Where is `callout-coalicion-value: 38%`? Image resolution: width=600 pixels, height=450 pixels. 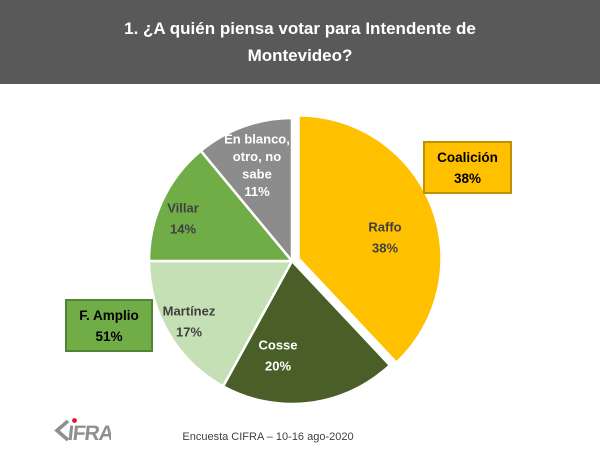
callout-coalicion-value: 38% is located at coordinates (467, 178).